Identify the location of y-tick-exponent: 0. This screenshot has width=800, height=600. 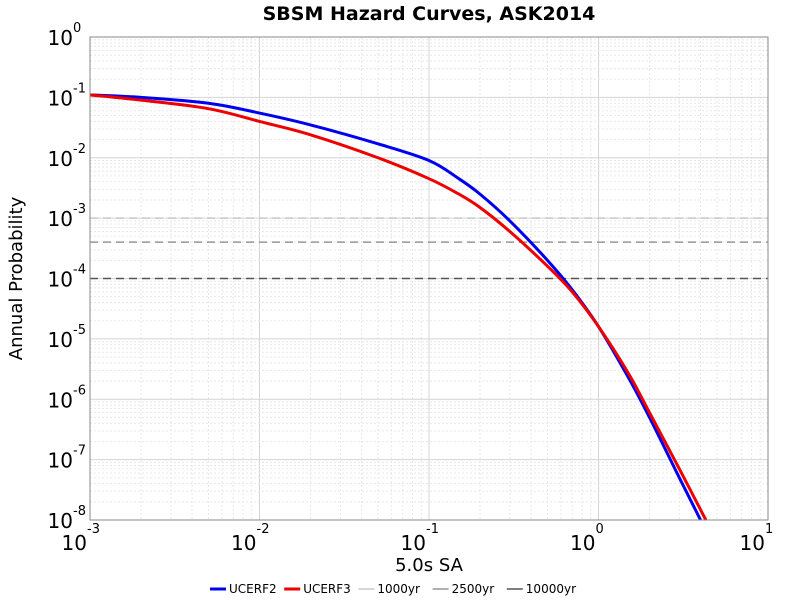
(77, 28).